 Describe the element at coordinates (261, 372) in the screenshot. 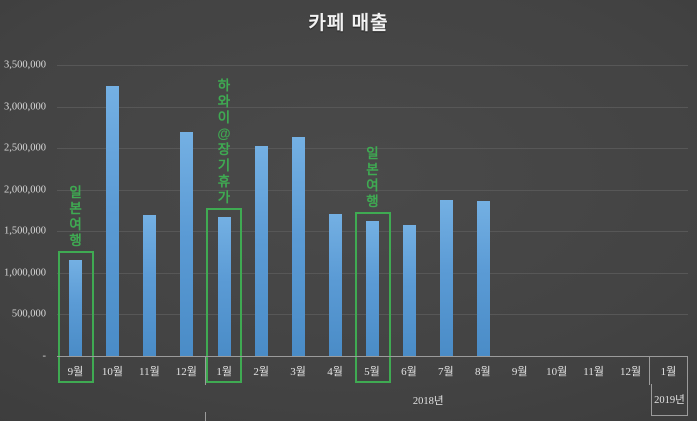

I see `category-label: 2월` at that location.